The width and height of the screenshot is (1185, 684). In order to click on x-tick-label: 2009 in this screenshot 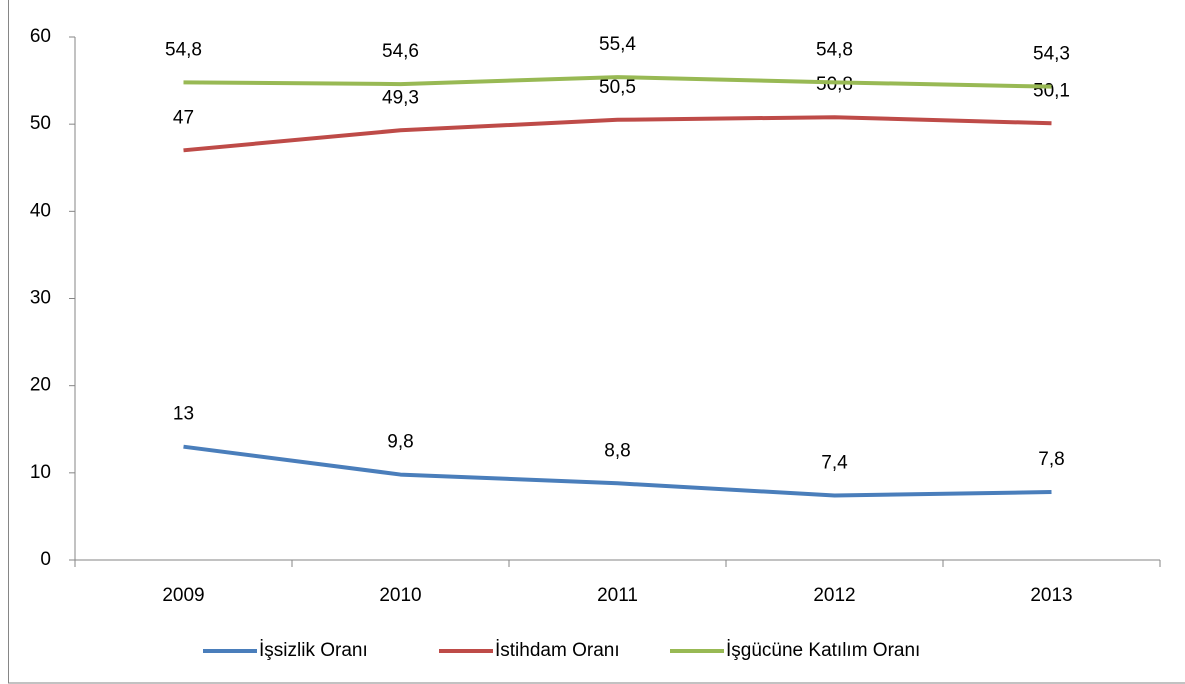, I will do `click(183, 595)`.